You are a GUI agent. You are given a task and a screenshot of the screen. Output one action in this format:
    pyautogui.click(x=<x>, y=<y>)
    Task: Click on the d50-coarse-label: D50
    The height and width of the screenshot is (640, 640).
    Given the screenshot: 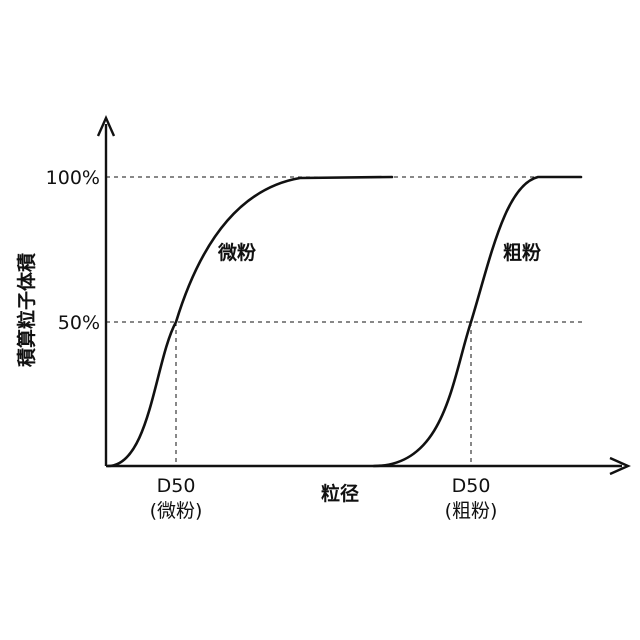 What is the action you would take?
    pyautogui.click(x=471, y=486)
    